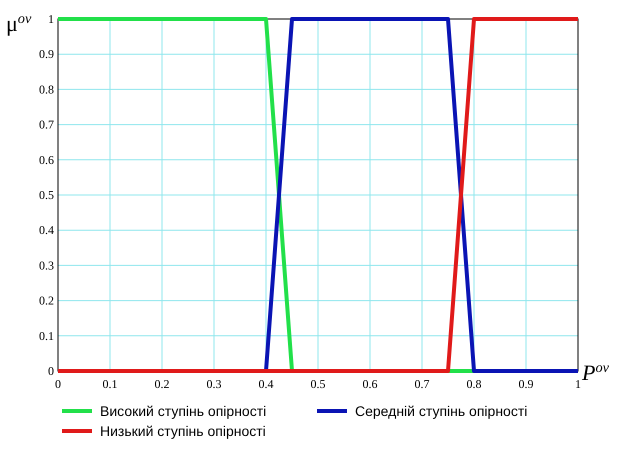 This screenshot has height=449, width=618. I want to click on y-tick-label: 0.3, so click(46, 265).